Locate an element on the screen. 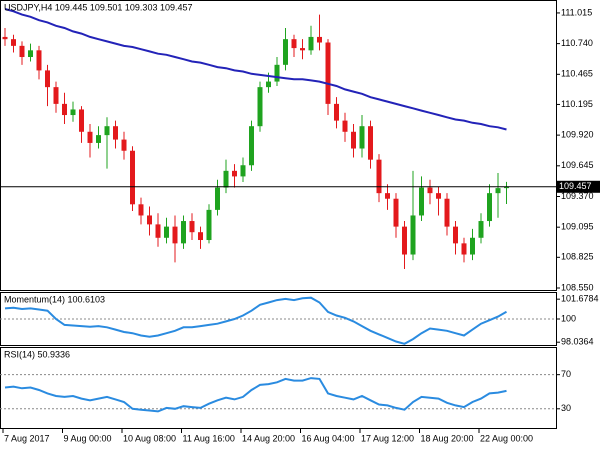  y-tick-label: 109.920 is located at coordinates (577, 134).